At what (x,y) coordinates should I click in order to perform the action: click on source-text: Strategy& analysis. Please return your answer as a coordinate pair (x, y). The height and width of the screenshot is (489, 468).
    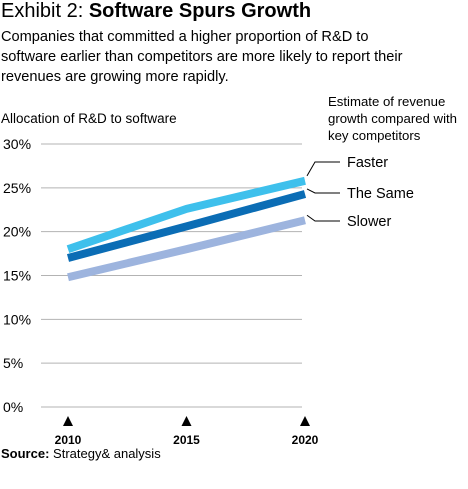
    Looking at the image, I should click on (107, 453).